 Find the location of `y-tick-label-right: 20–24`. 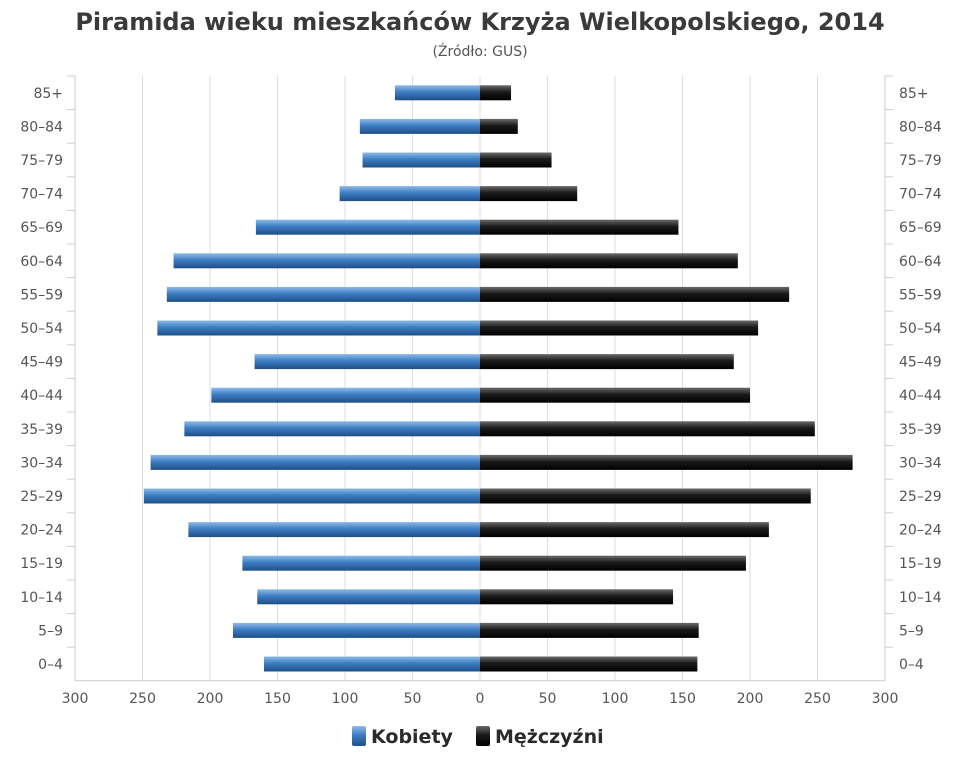

y-tick-label-right: 20–24 is located at coordinates (920, 531).